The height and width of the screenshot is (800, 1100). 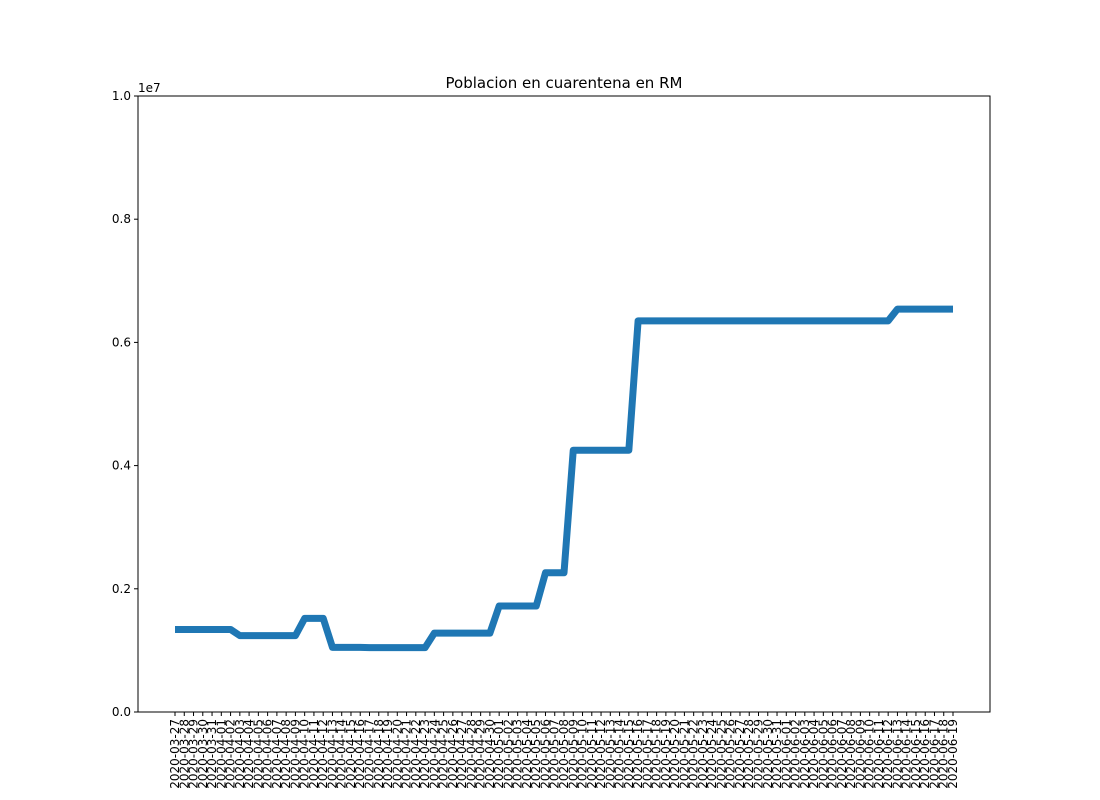 What do you see at coordinates (323, 754) in the screenshot?
I see `x-tick-label: 2020-04-12` at bounding box center [323, 754].